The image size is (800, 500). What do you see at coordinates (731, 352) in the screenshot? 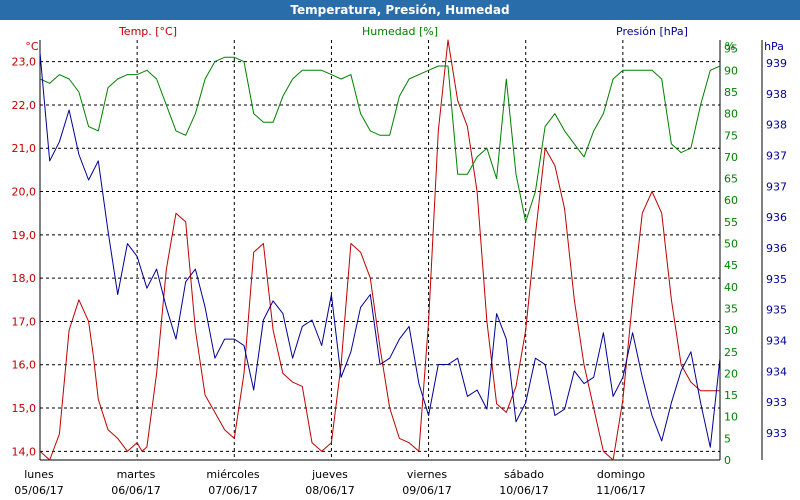
I see `humidity-tick-label: 25` at bounding box center [731, 352].